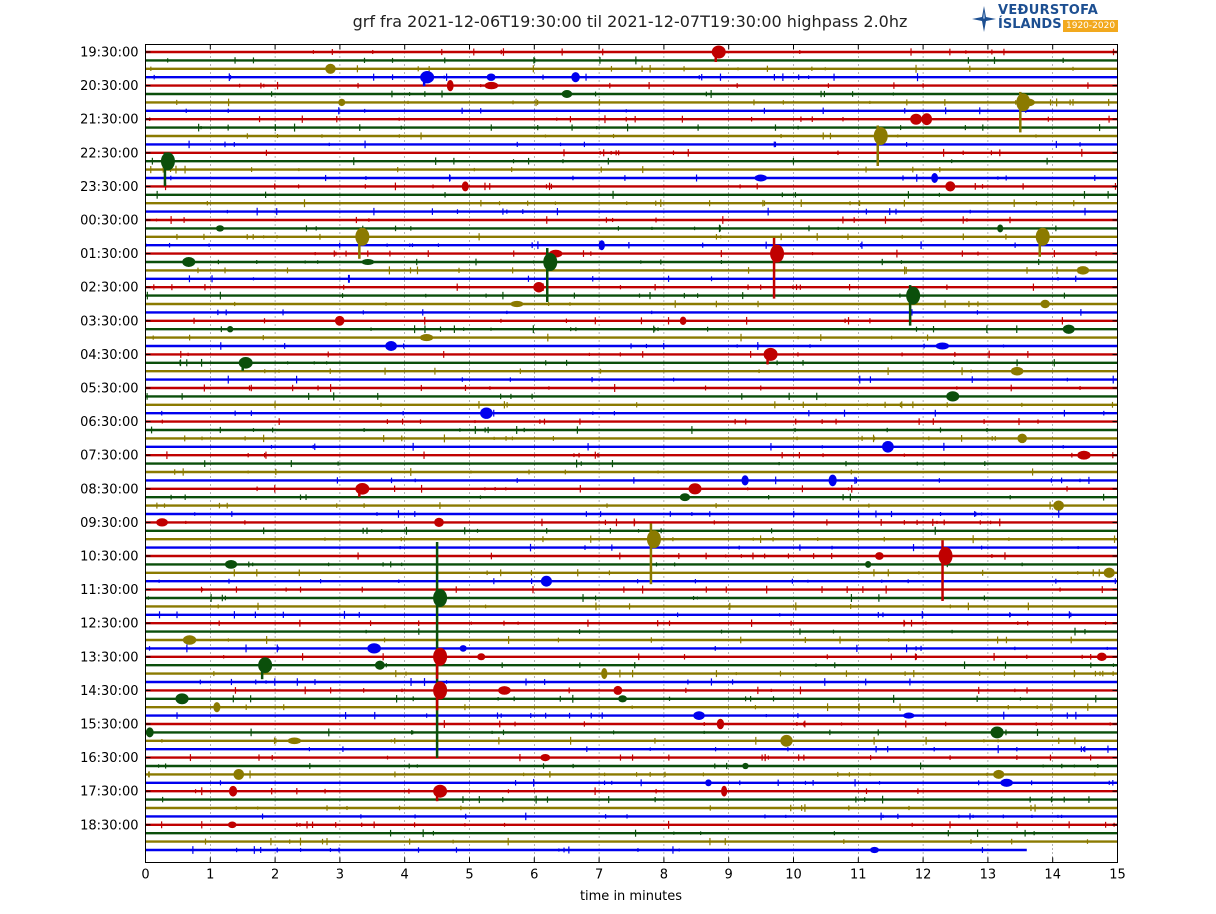  What do you see at coordinates (469, 875) in the screenshot?
I see `x-tick-label: 5` at bounding box center [469, 875].